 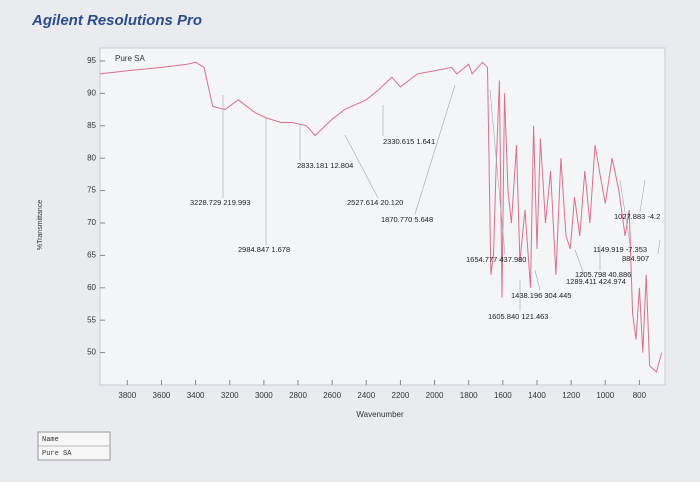 What do you see at coordinates (91, 287) in the screenshot?
I see `y-tick-label: 60` at bounding box center [91, 287].